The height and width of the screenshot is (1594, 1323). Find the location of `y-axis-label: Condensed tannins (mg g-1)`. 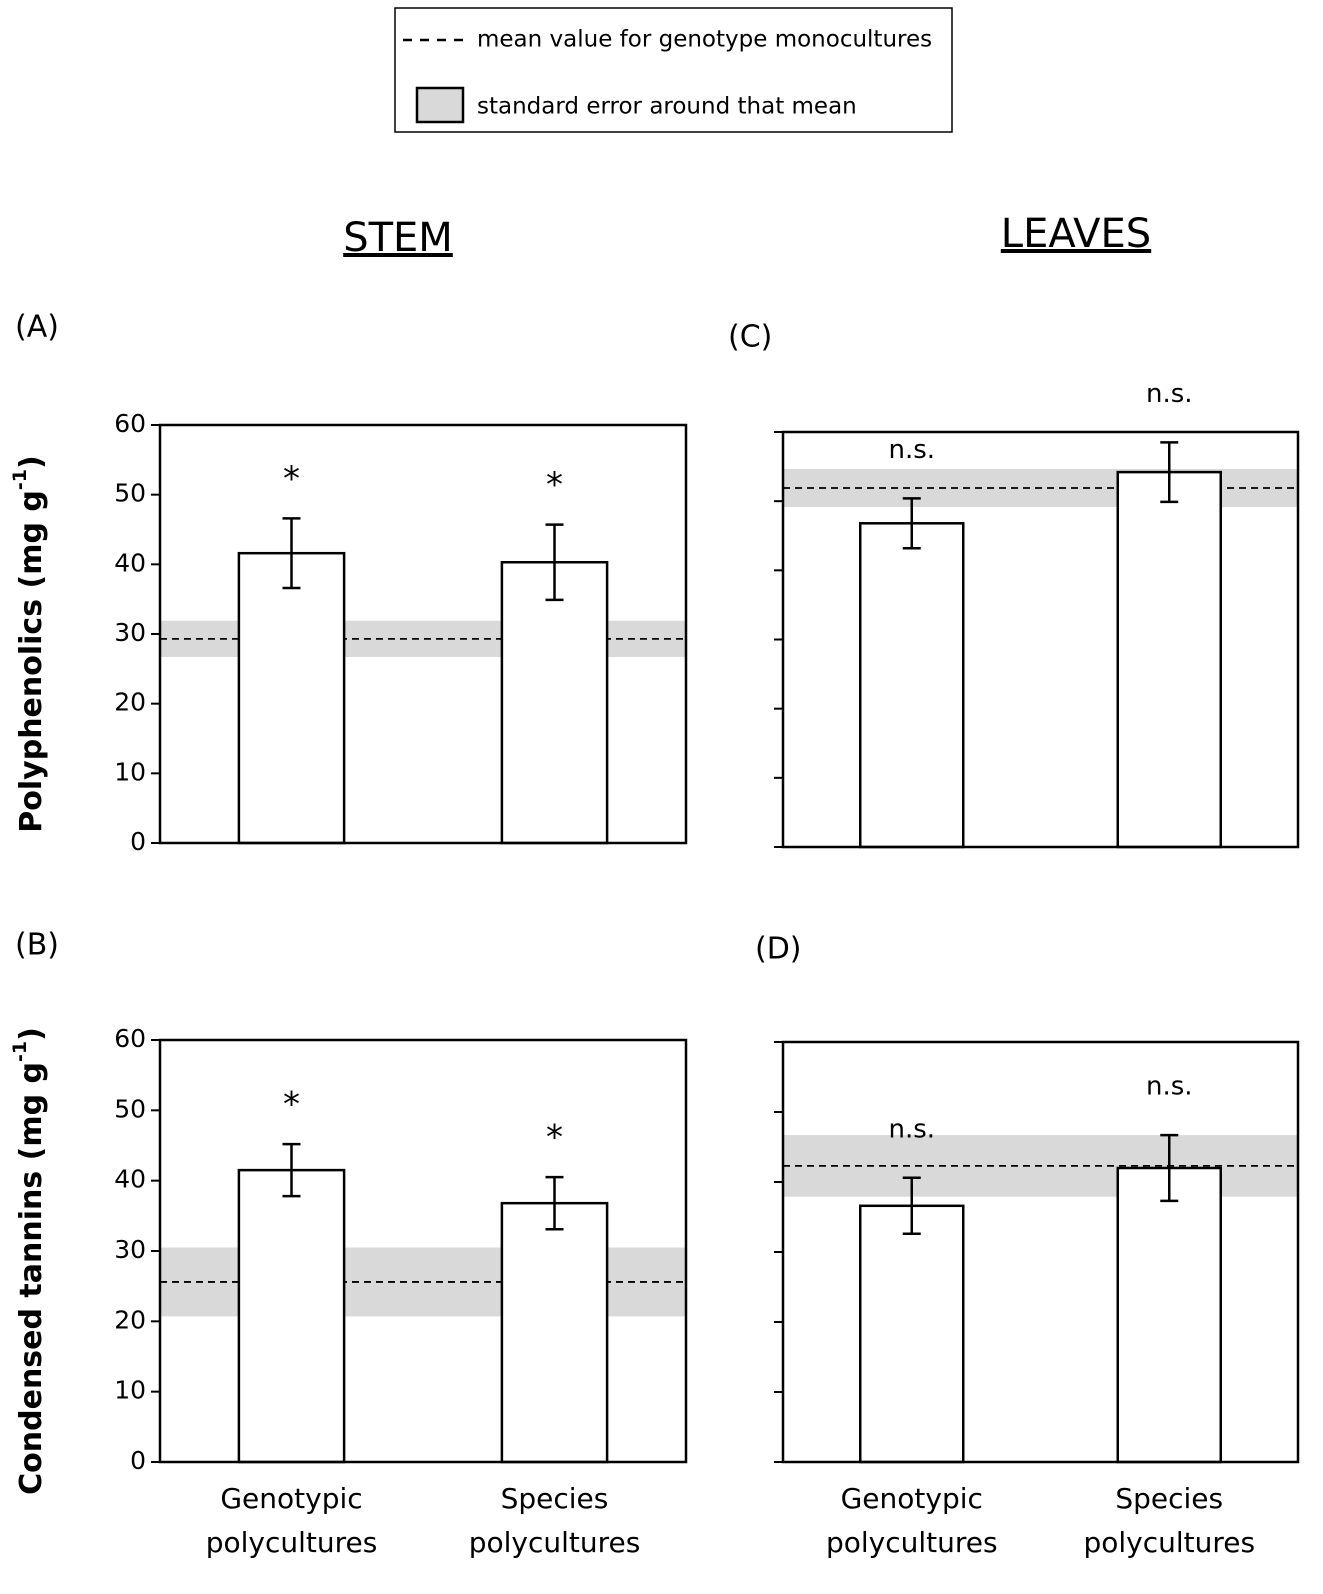

y-axis-label: Condensed tannins (mg g-1) is located at coordinates (29, 1261).